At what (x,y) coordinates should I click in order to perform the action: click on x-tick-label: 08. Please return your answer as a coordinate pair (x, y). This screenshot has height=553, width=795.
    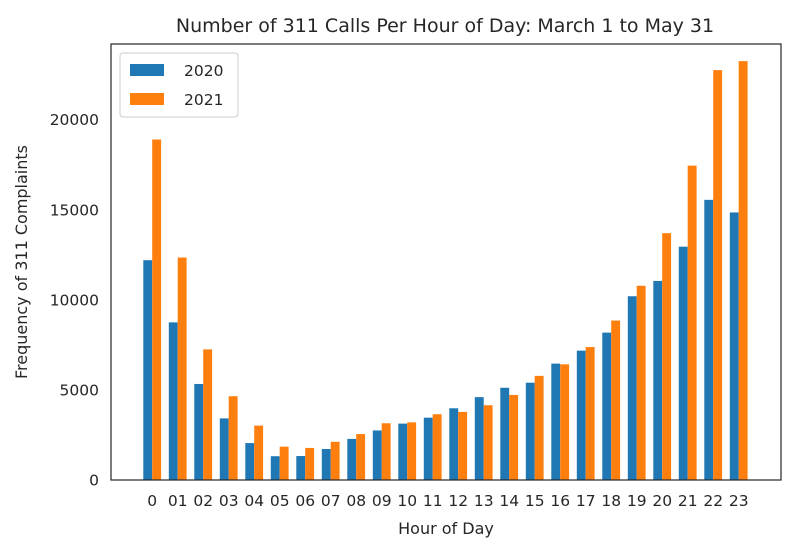
    Looking at the image, I should click on (356, 501).